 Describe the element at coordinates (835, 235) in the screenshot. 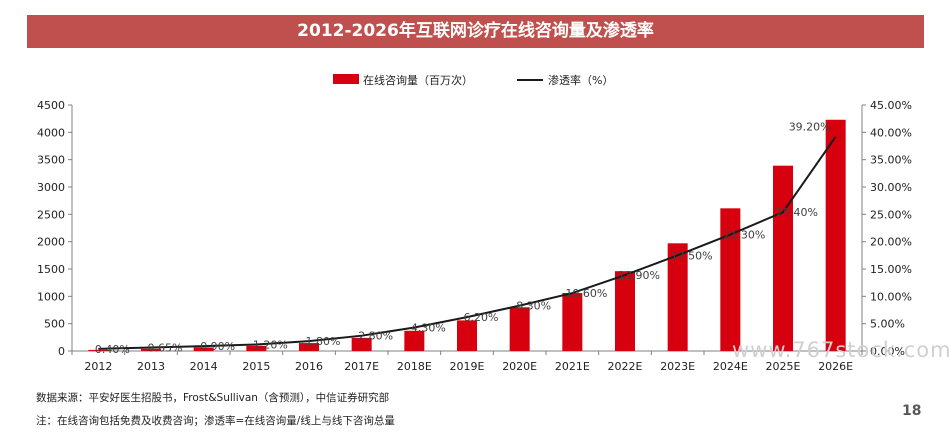

I see `bar-2026E` at that location.